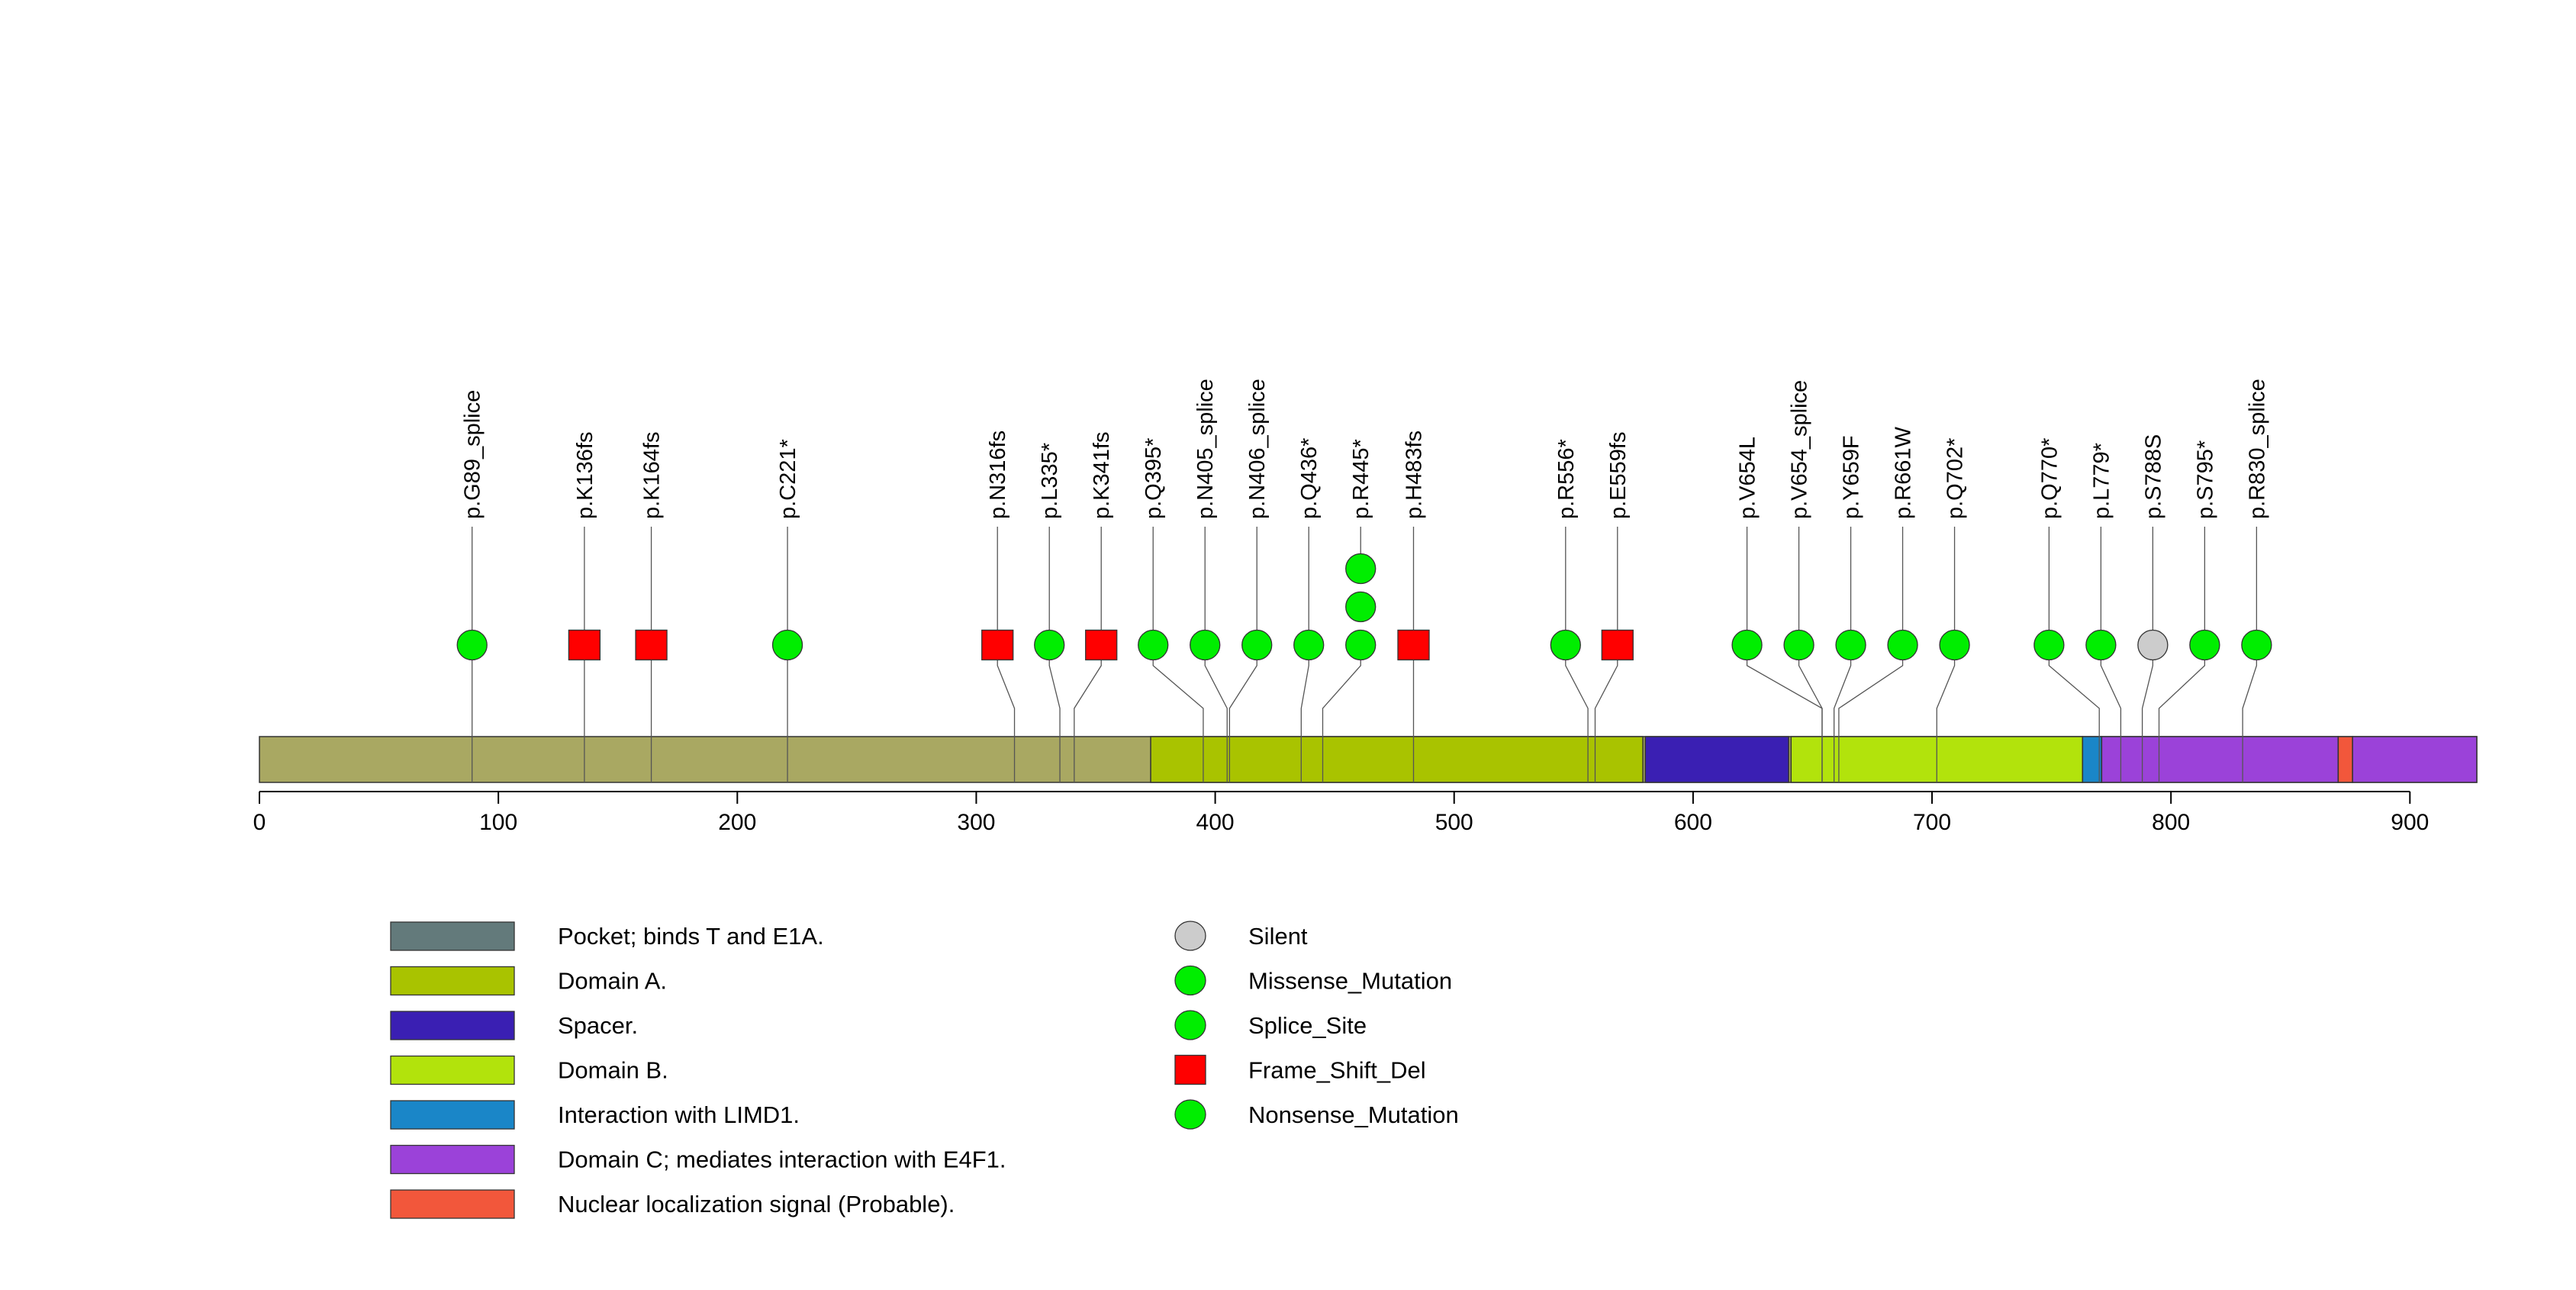 This screenshot has width=2576, height=1290. Describe the element at coordinates (1350, 982) in the screenshot. I see `legend-mutation-label-1: Missense_Mutation` at that location.